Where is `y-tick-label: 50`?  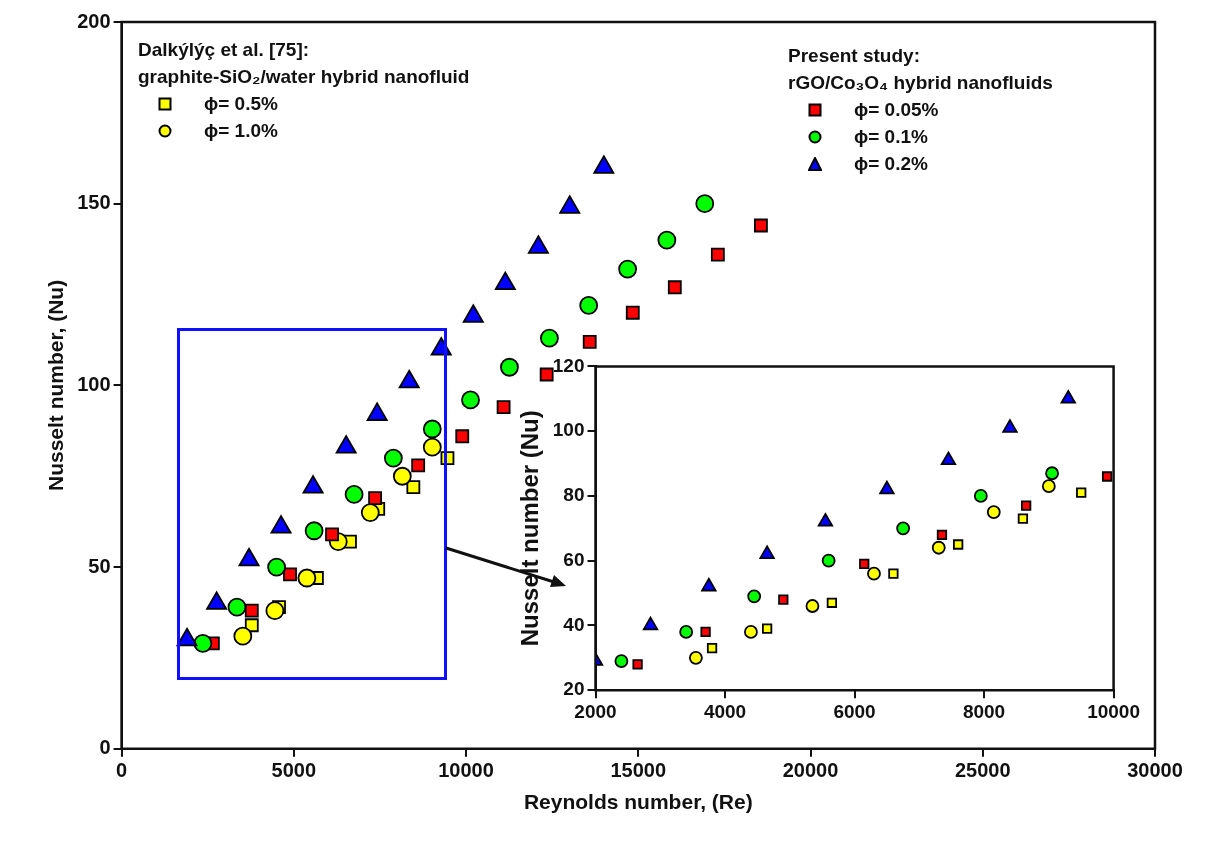
y-tick-label: 50 is located at coordinates (99, 565).